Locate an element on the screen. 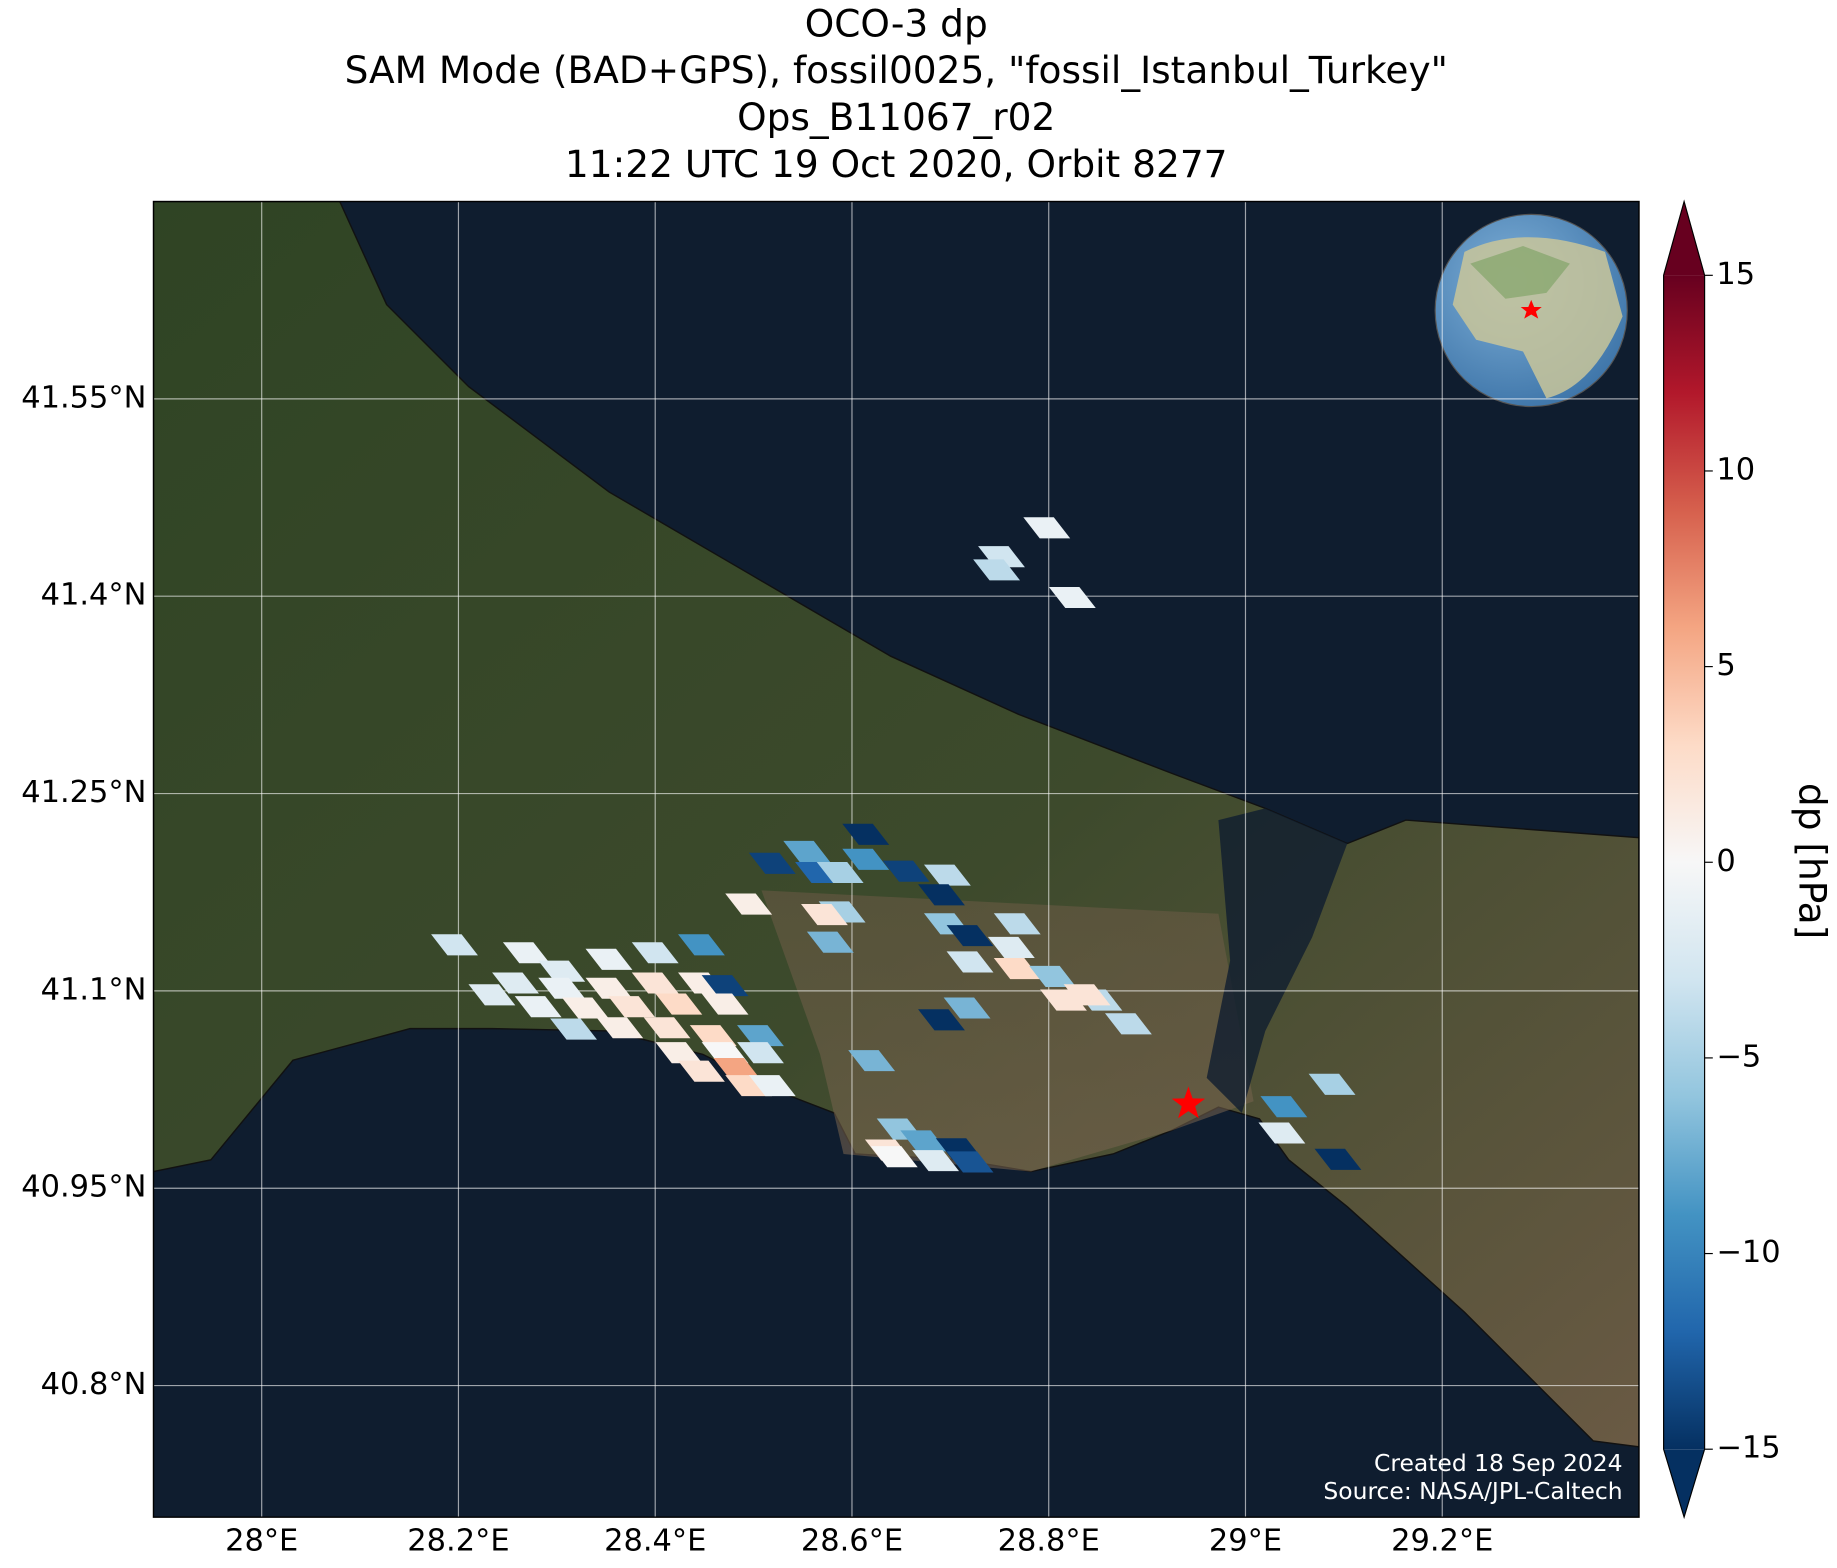 The width and height of the screenshot is (1837, 1568). x-tick-label: 28°E is located at coordinates (261, 1540).